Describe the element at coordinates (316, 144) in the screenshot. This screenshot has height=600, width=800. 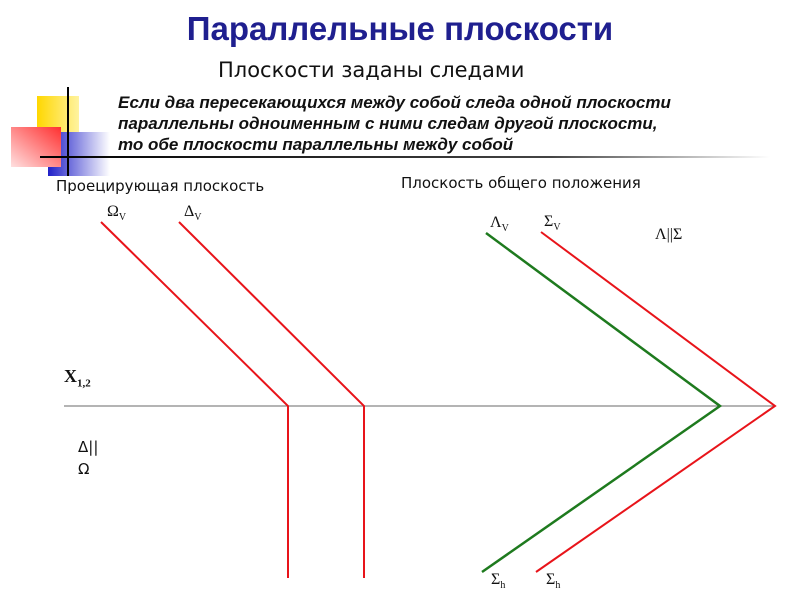
I see `theorem-line: то обе плоскости параллельны между собой` at that location.